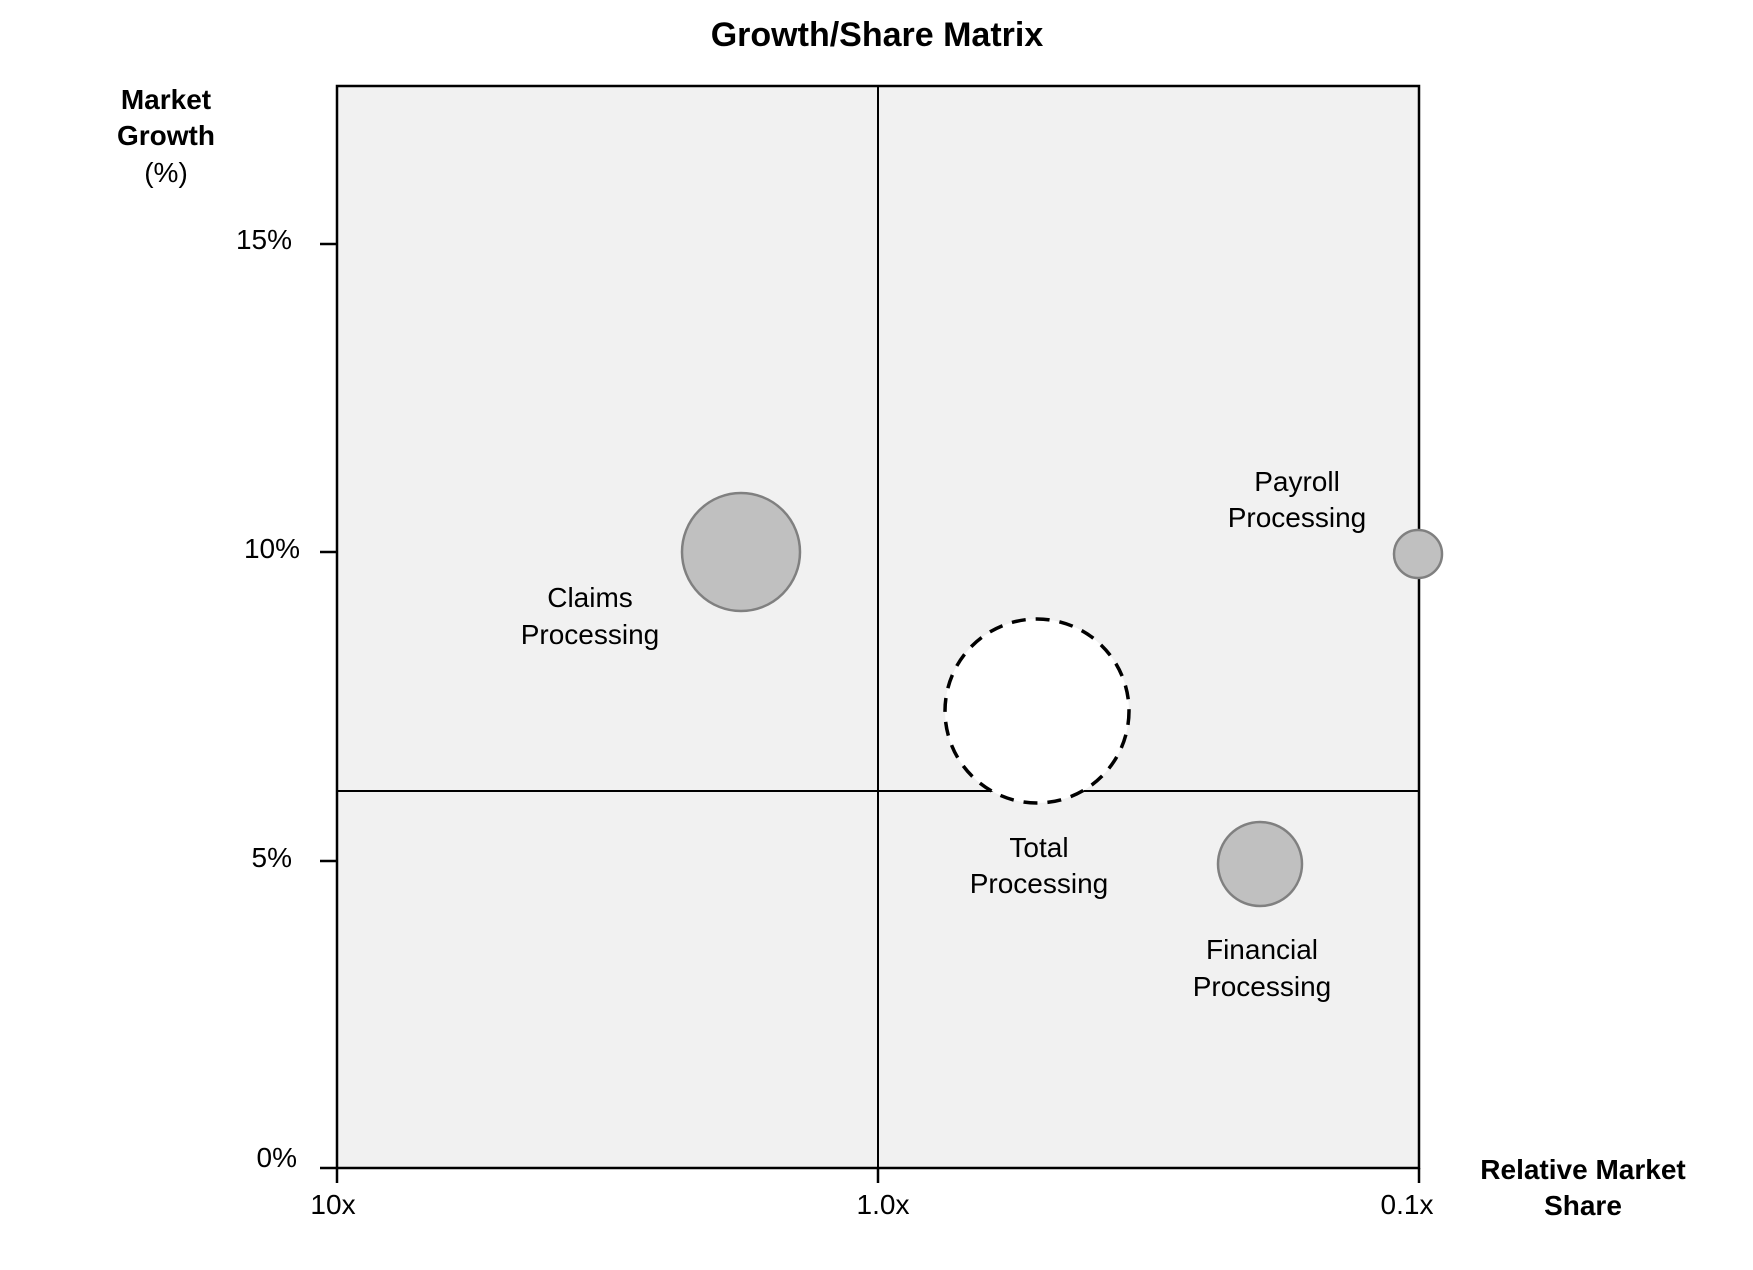 The width and height of the screenshot is (1753, 1270). I want to click on label-total-line-1: Total, so click(1038, 847).